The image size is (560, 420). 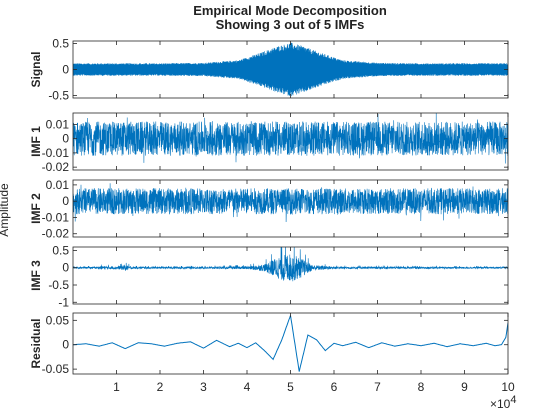 What do you see at coordinates (160, 387) in the screenshot?
I see `x-tick-label: 2` at bounding box center [160, 387].